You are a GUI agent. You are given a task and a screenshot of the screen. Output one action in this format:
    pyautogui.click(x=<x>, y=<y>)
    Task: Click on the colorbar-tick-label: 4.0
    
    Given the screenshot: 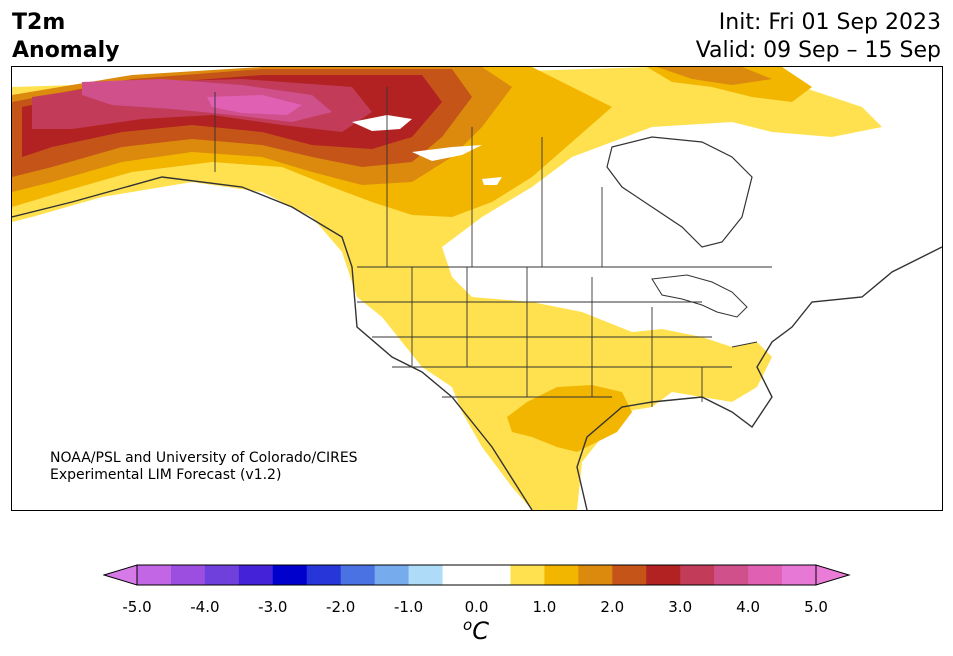 What is the action you would take?
    pyautogui.click(x=748, y=607)
    